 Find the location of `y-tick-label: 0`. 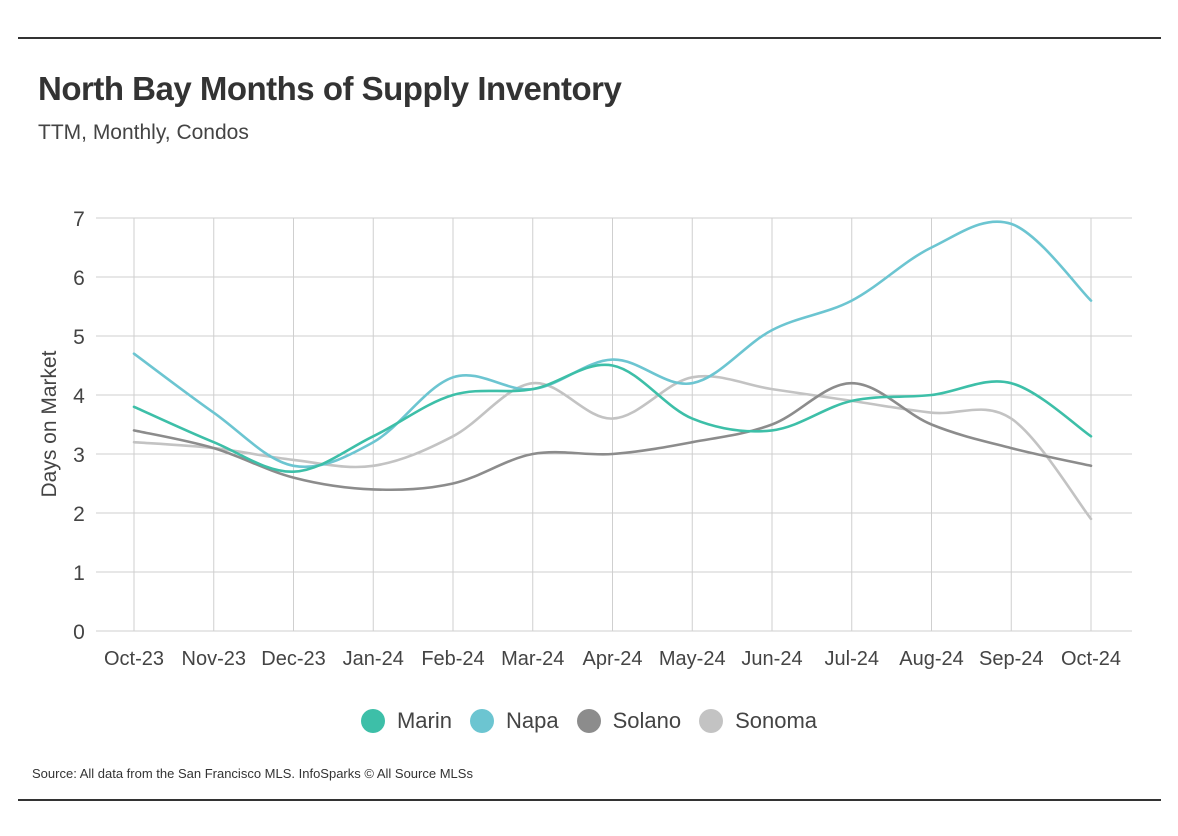

y-tick-label: 0 is located at coordinates (79, 632).